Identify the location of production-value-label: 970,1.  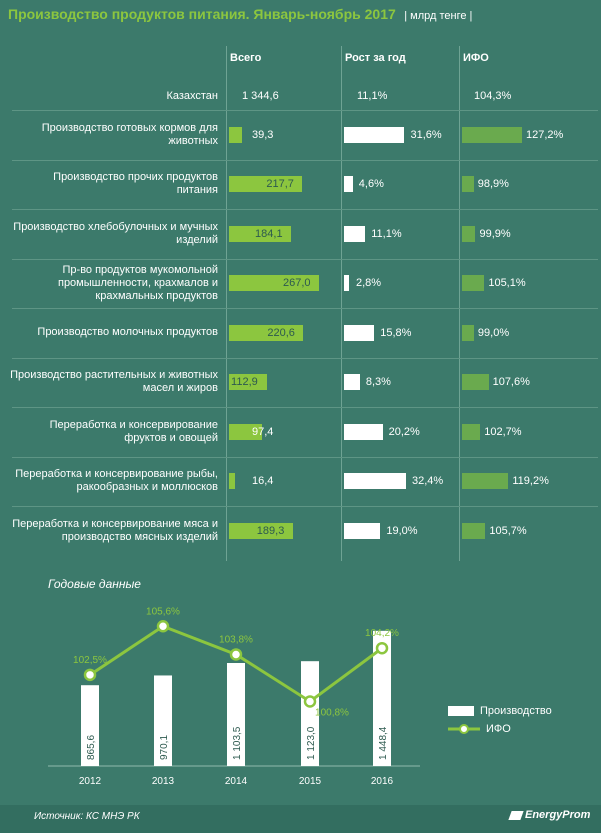
(164, 747).